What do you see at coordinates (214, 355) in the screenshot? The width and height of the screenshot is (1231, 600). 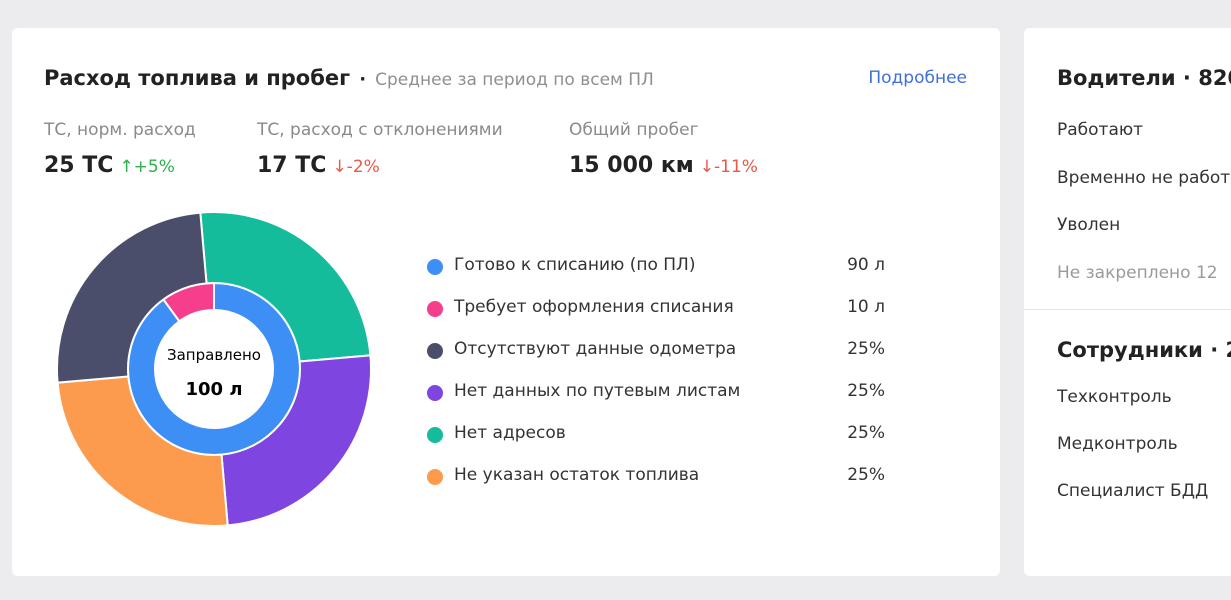 I see `center-label: Заправлено` at bounding box center [214, 355].